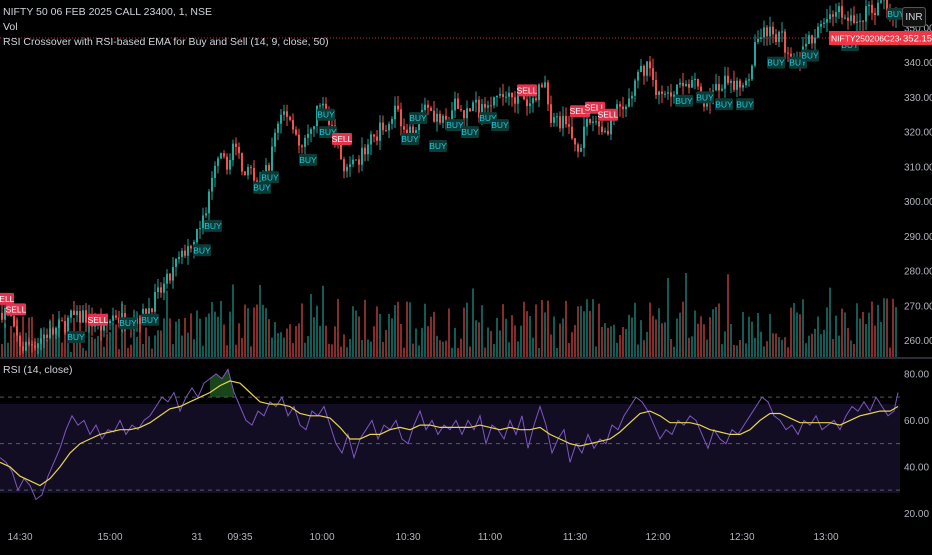 The height and width of the screenshot is (555, 932). I want to click on sell-label-text: SELL, so click(527, 90).